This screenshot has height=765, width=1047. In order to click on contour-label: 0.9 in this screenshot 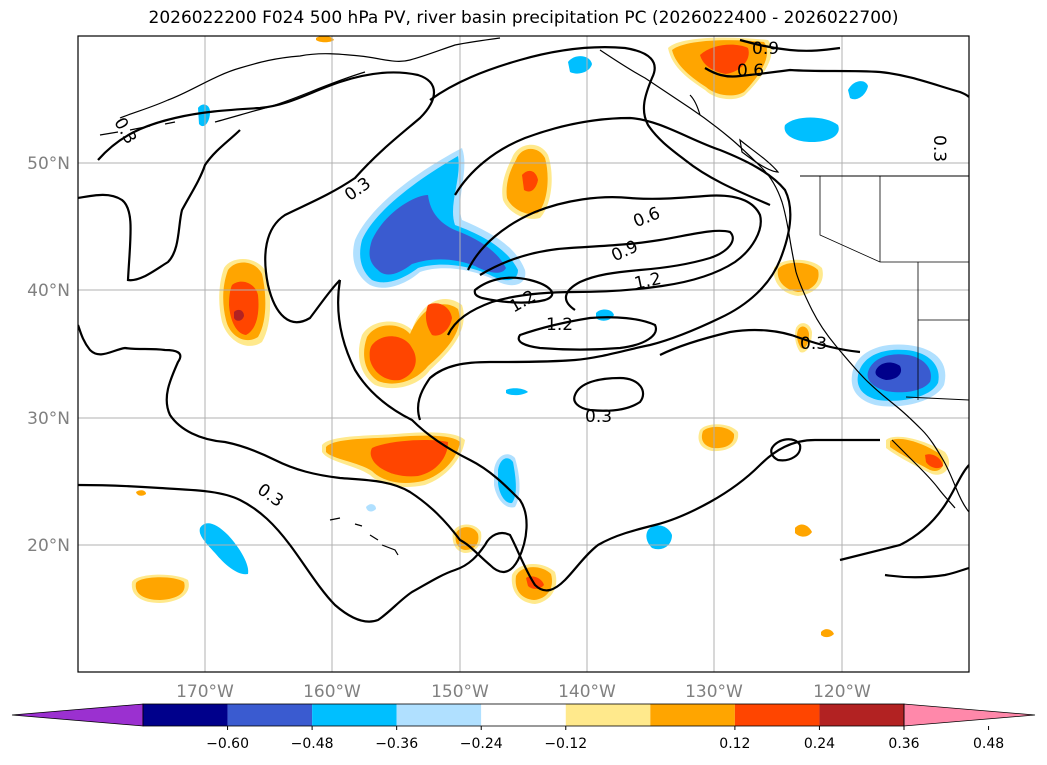, I will do `click(765, 49)`.